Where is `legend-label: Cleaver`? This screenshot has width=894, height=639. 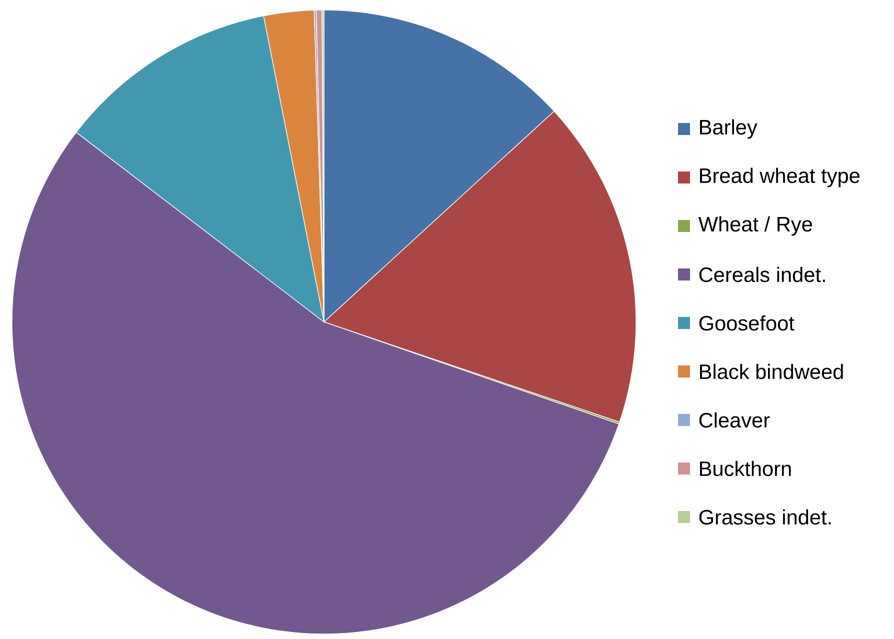 legend-label: Cleaver is located at coordinates (734, 420).